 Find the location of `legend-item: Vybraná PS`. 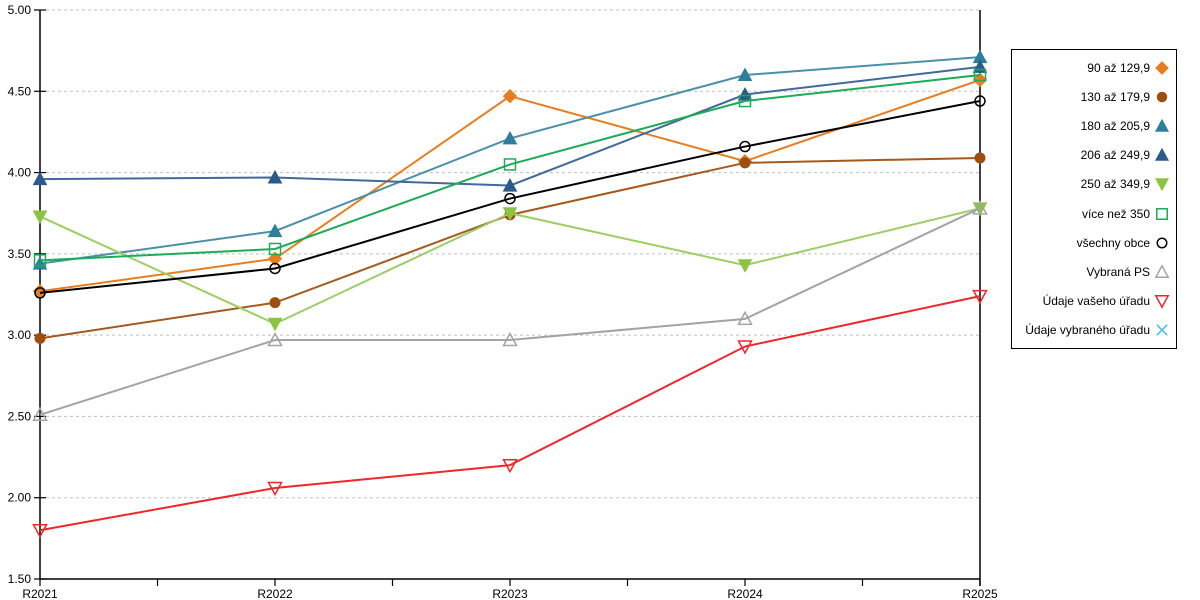

legend-item: Vybraná PS is located at coordinates (1092, 272).